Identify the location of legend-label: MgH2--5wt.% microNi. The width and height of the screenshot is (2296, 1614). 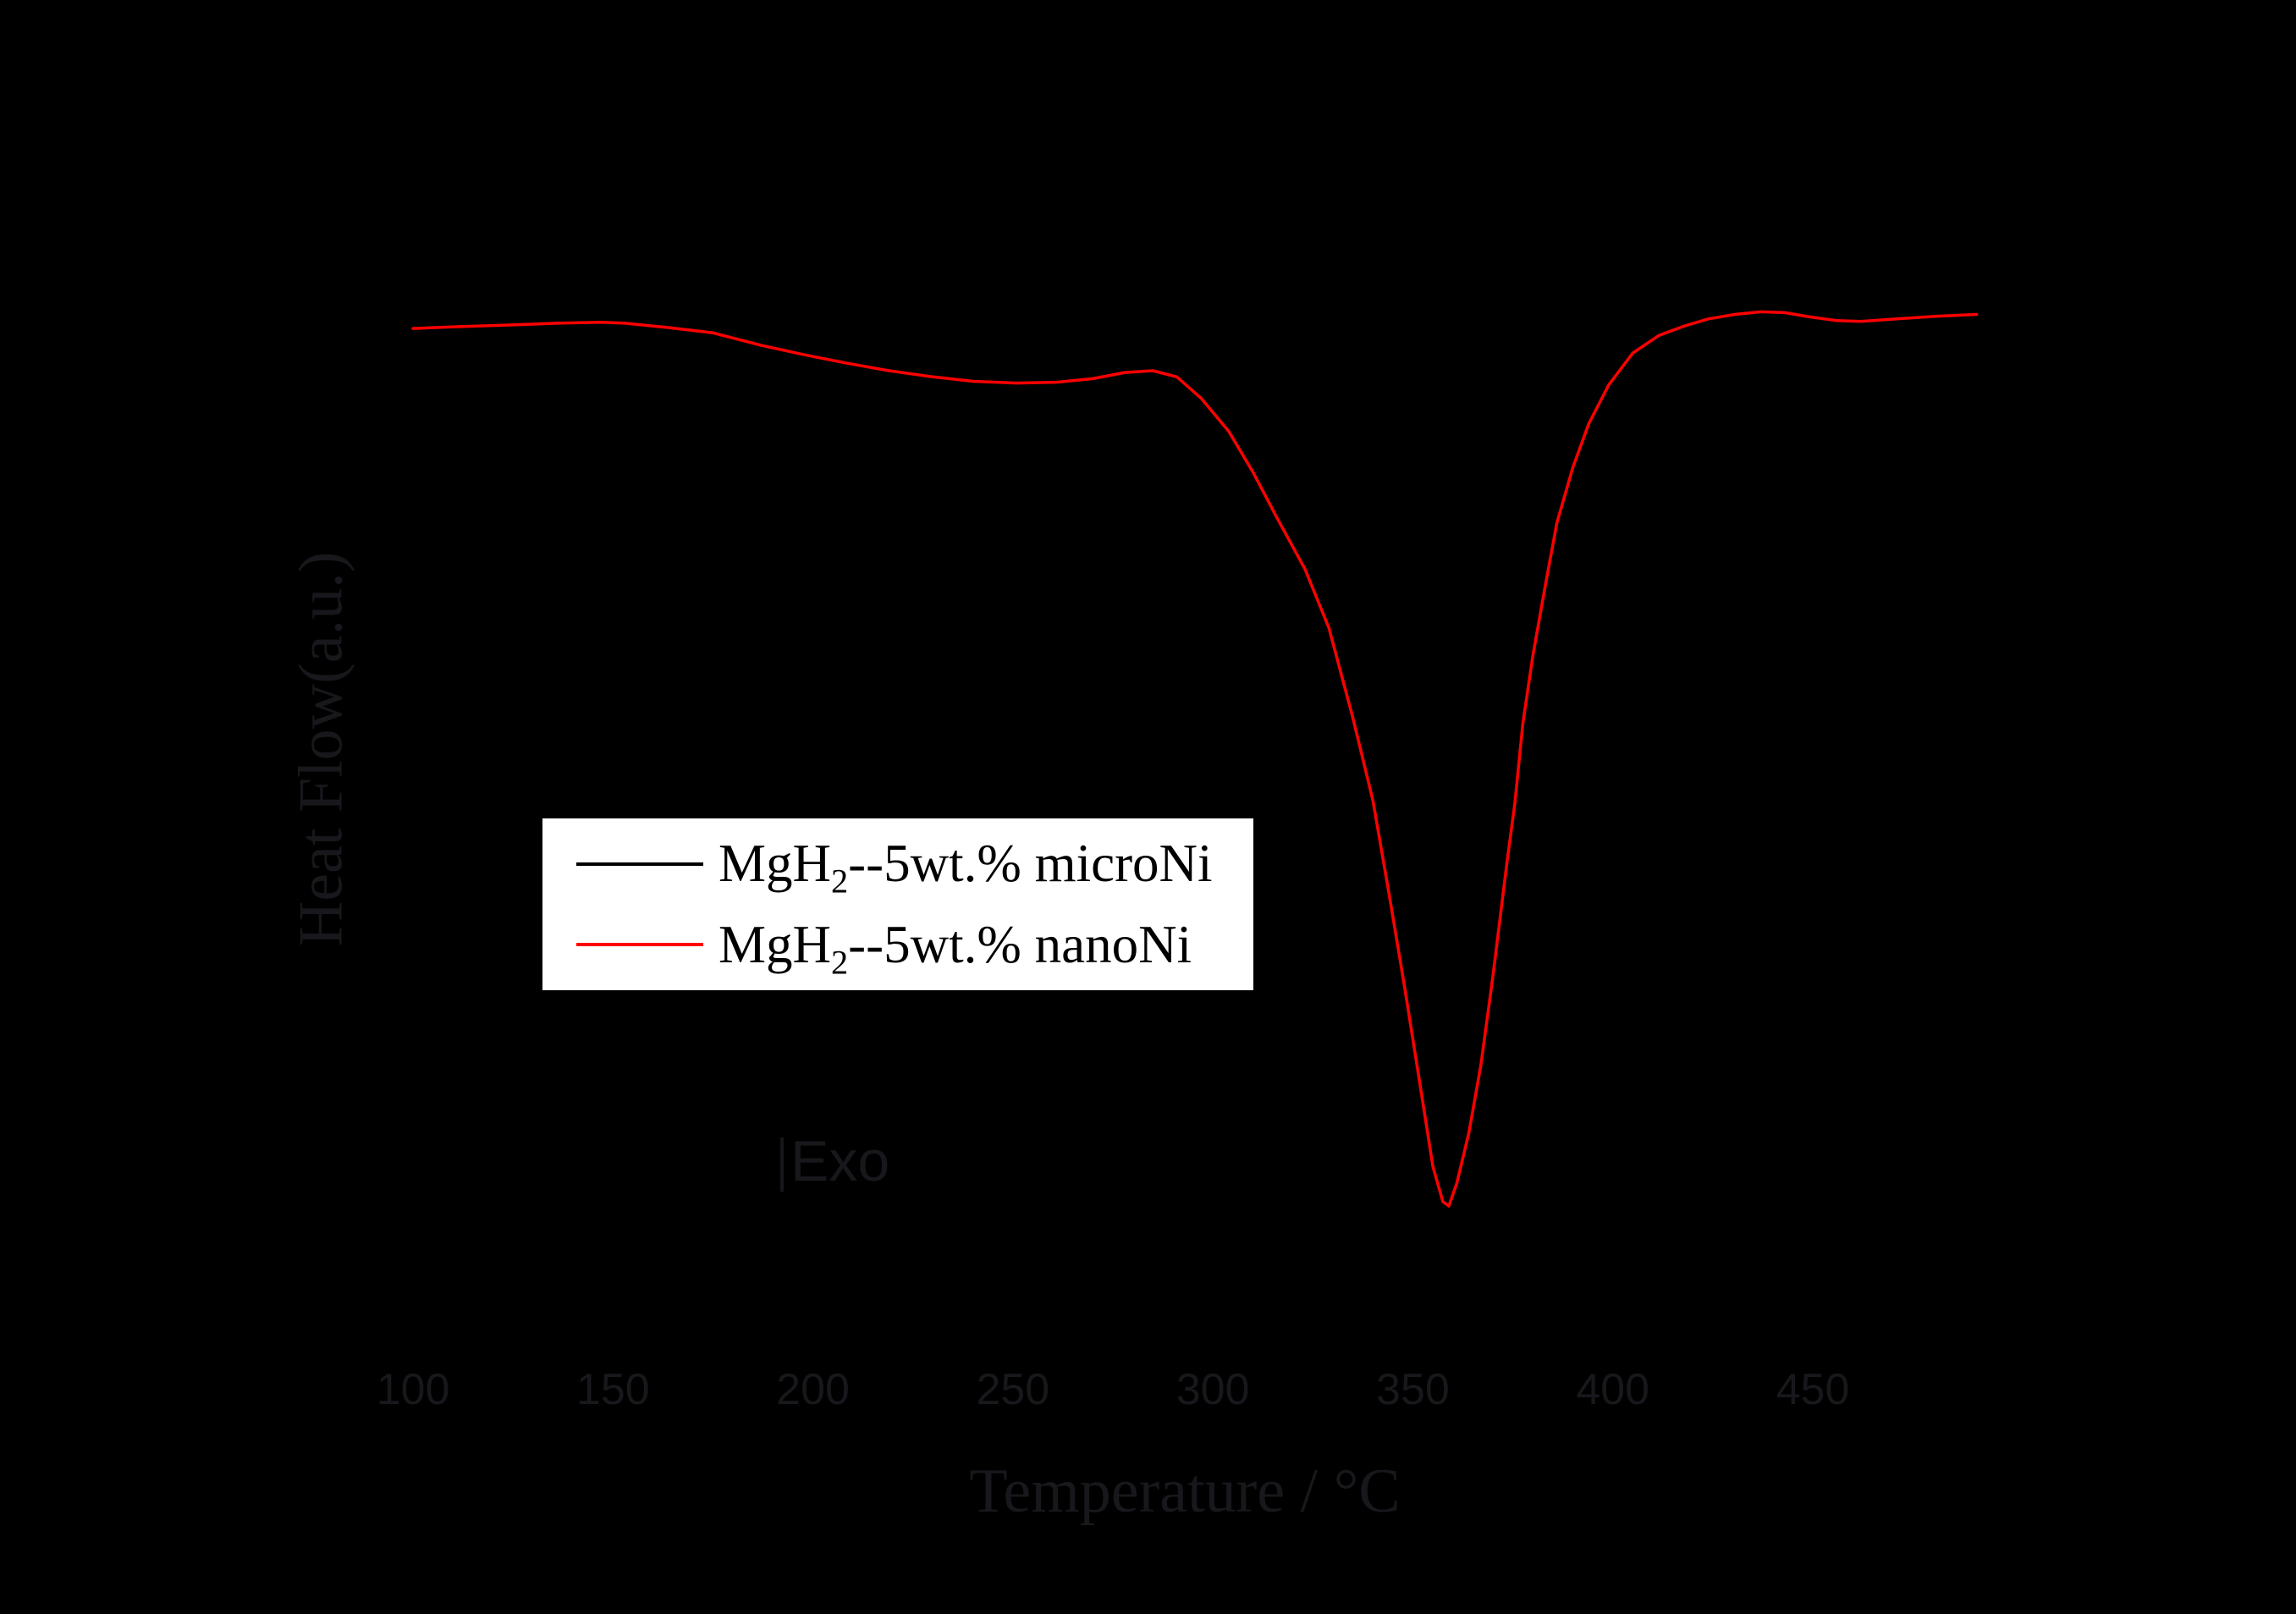
(966, 867).